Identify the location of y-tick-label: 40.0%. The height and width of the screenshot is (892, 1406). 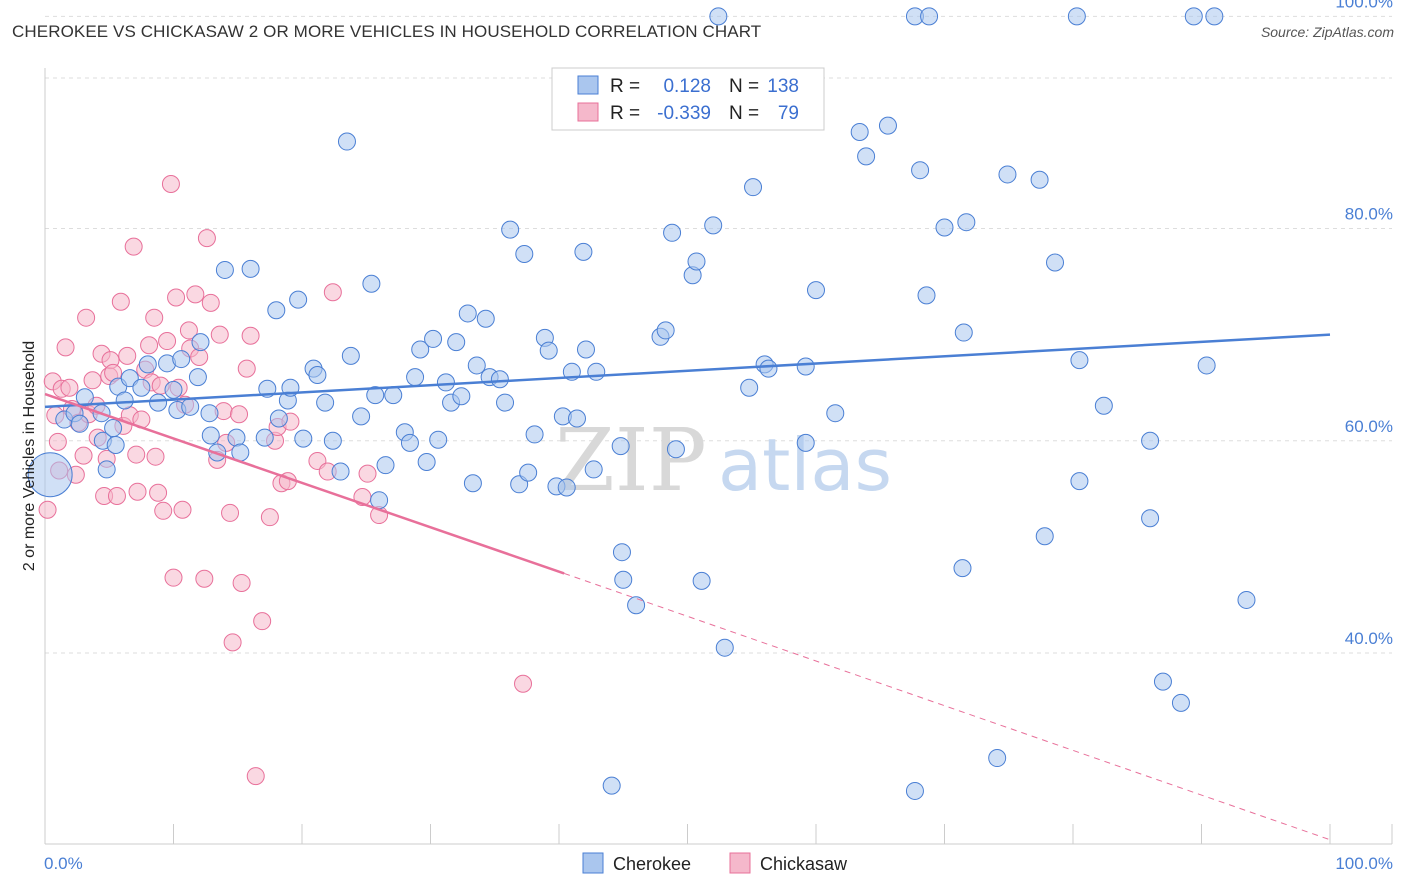
(1369, 638).